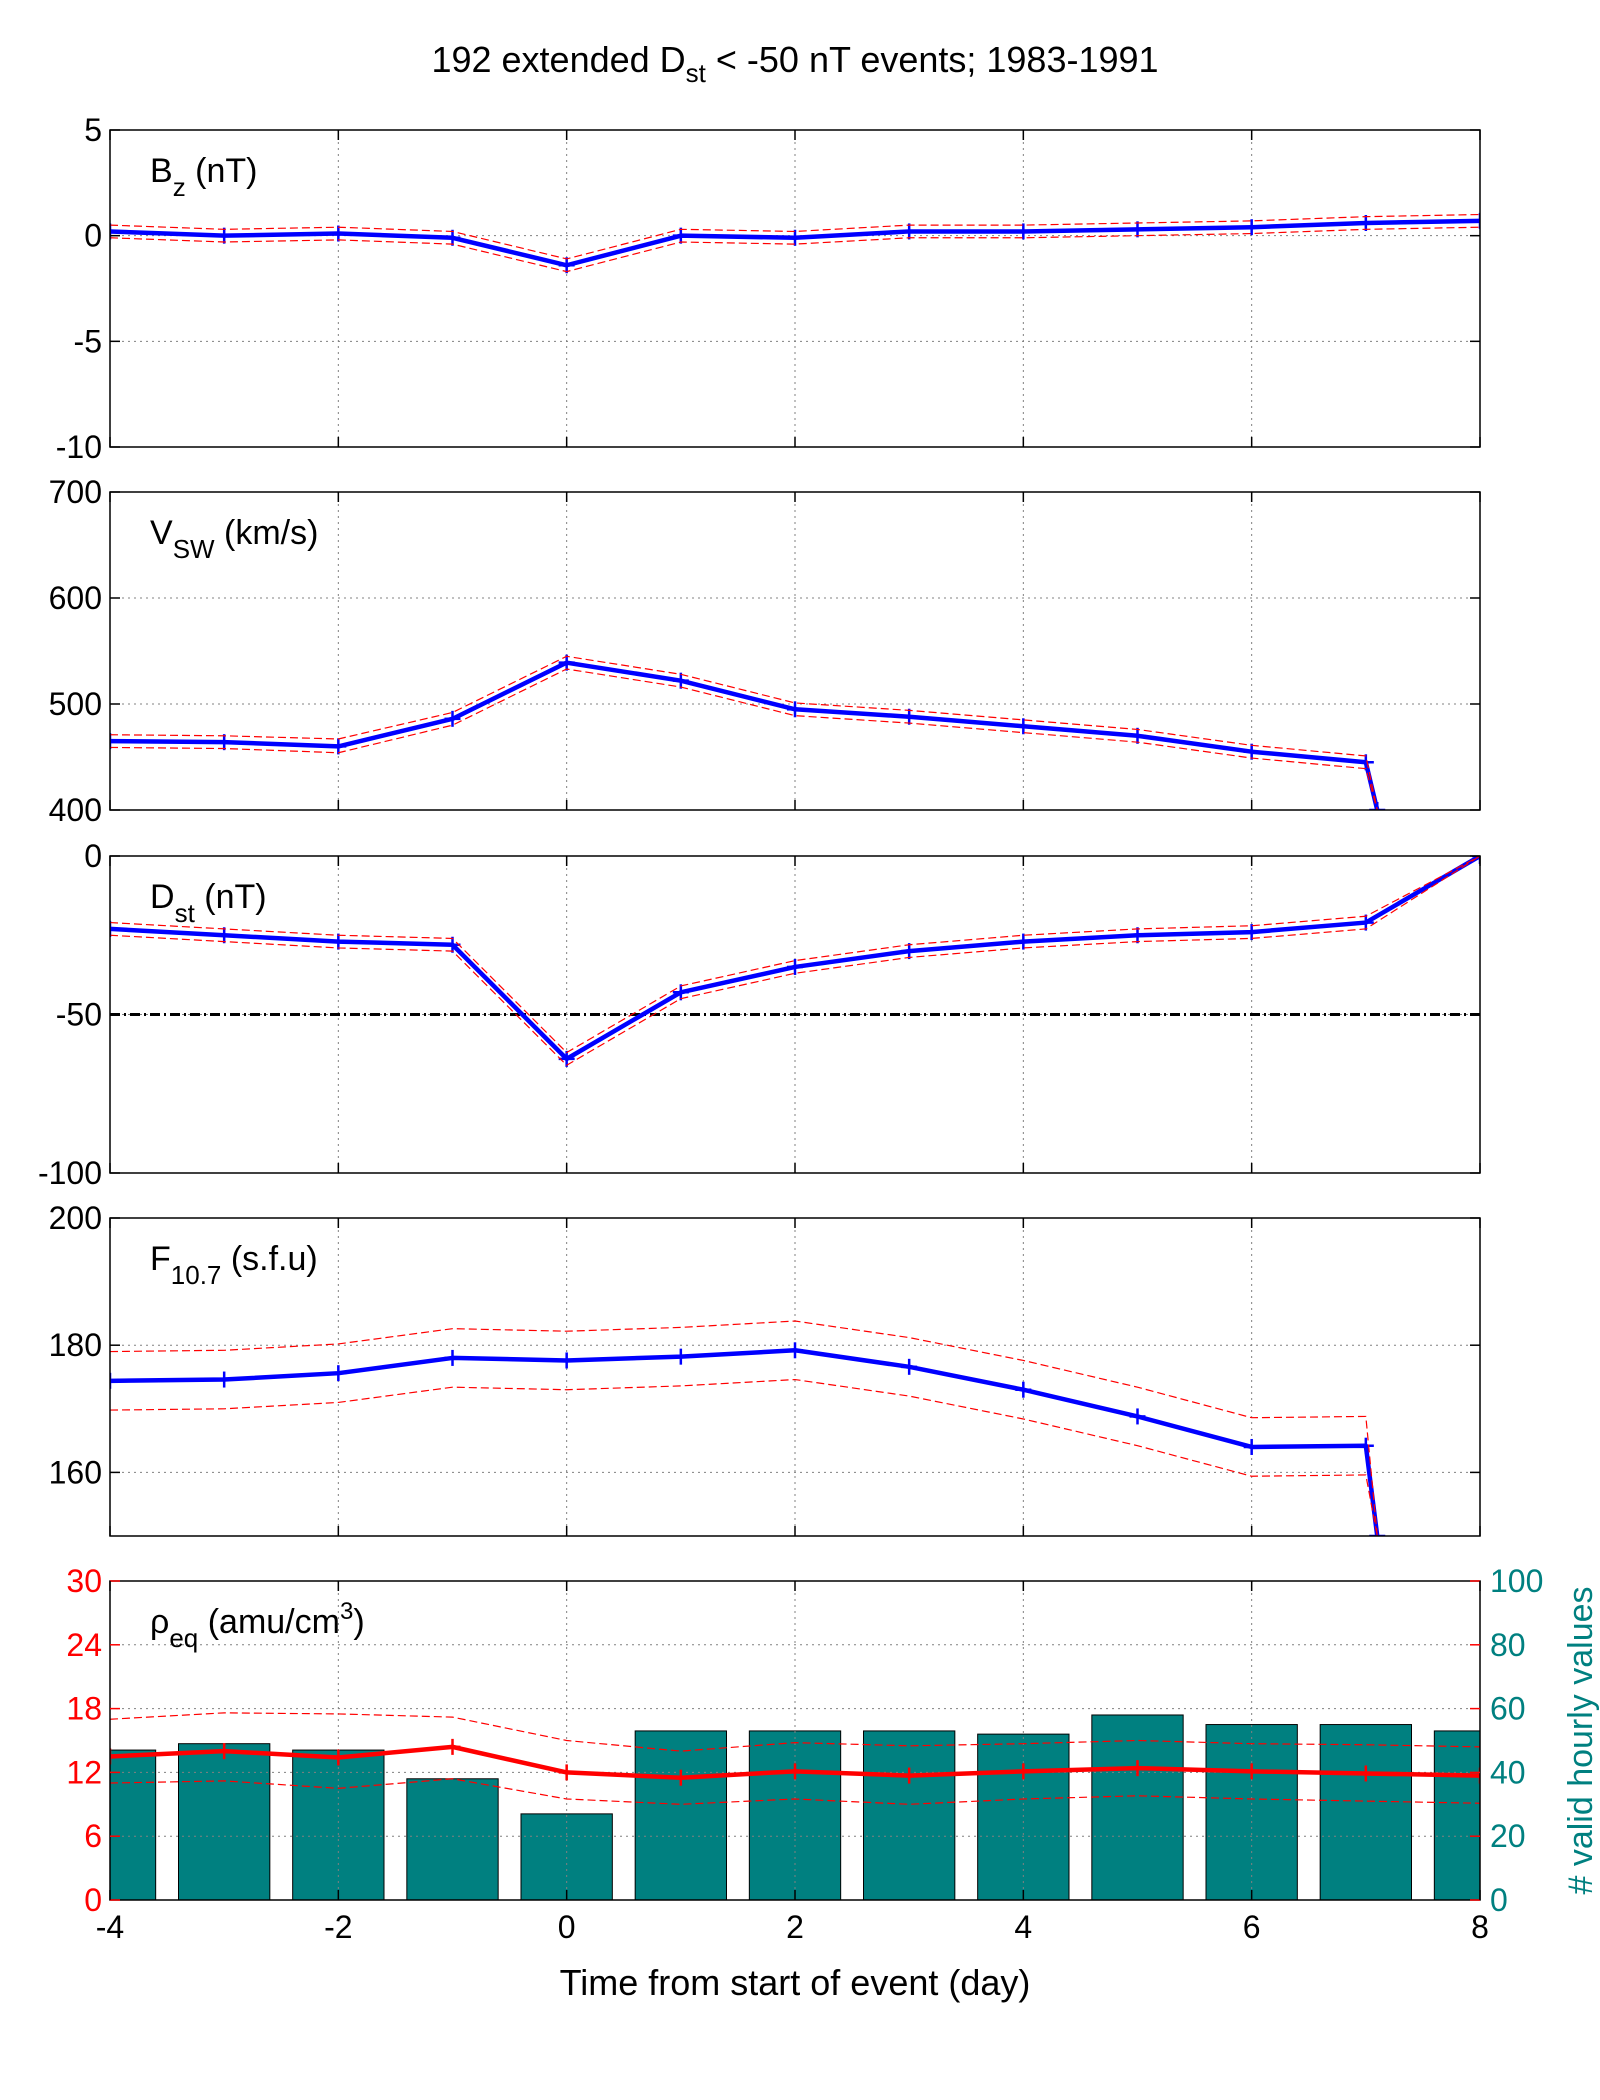 This screenshot has width=1600, height=2100. Describe the element at coordinates (110, 1927) in the screenshot. I see `x-tick-label: -4` at that location.